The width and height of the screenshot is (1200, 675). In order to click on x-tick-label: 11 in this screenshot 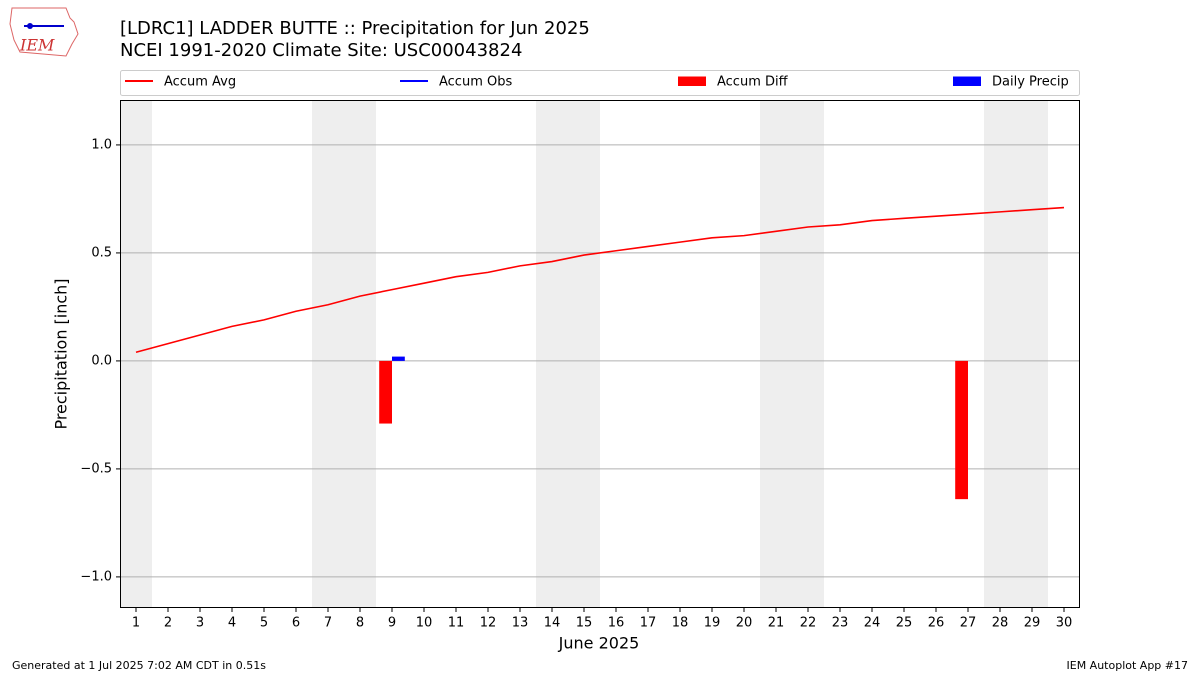, I will do `click(456, 623)`.